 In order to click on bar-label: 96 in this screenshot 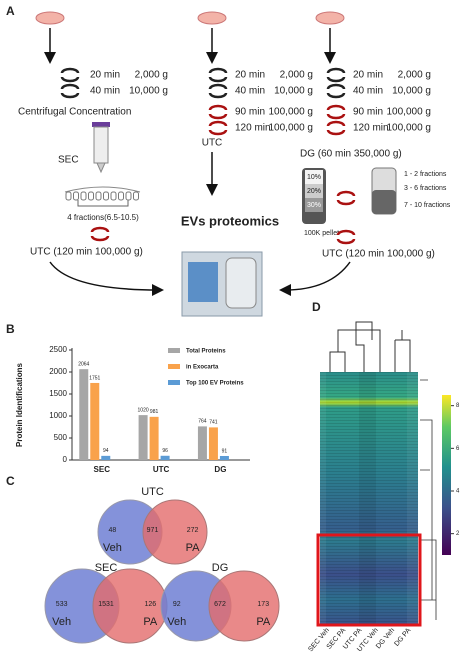, I will do `click(165, 451)`.